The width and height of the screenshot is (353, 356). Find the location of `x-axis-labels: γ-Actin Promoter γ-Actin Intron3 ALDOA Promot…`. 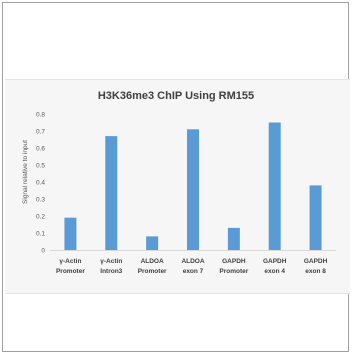

x-axis-labels: γ-Actin Promoter γ-Actin Intron3 ALDOA Promot… is located at coordinates (192, 266).